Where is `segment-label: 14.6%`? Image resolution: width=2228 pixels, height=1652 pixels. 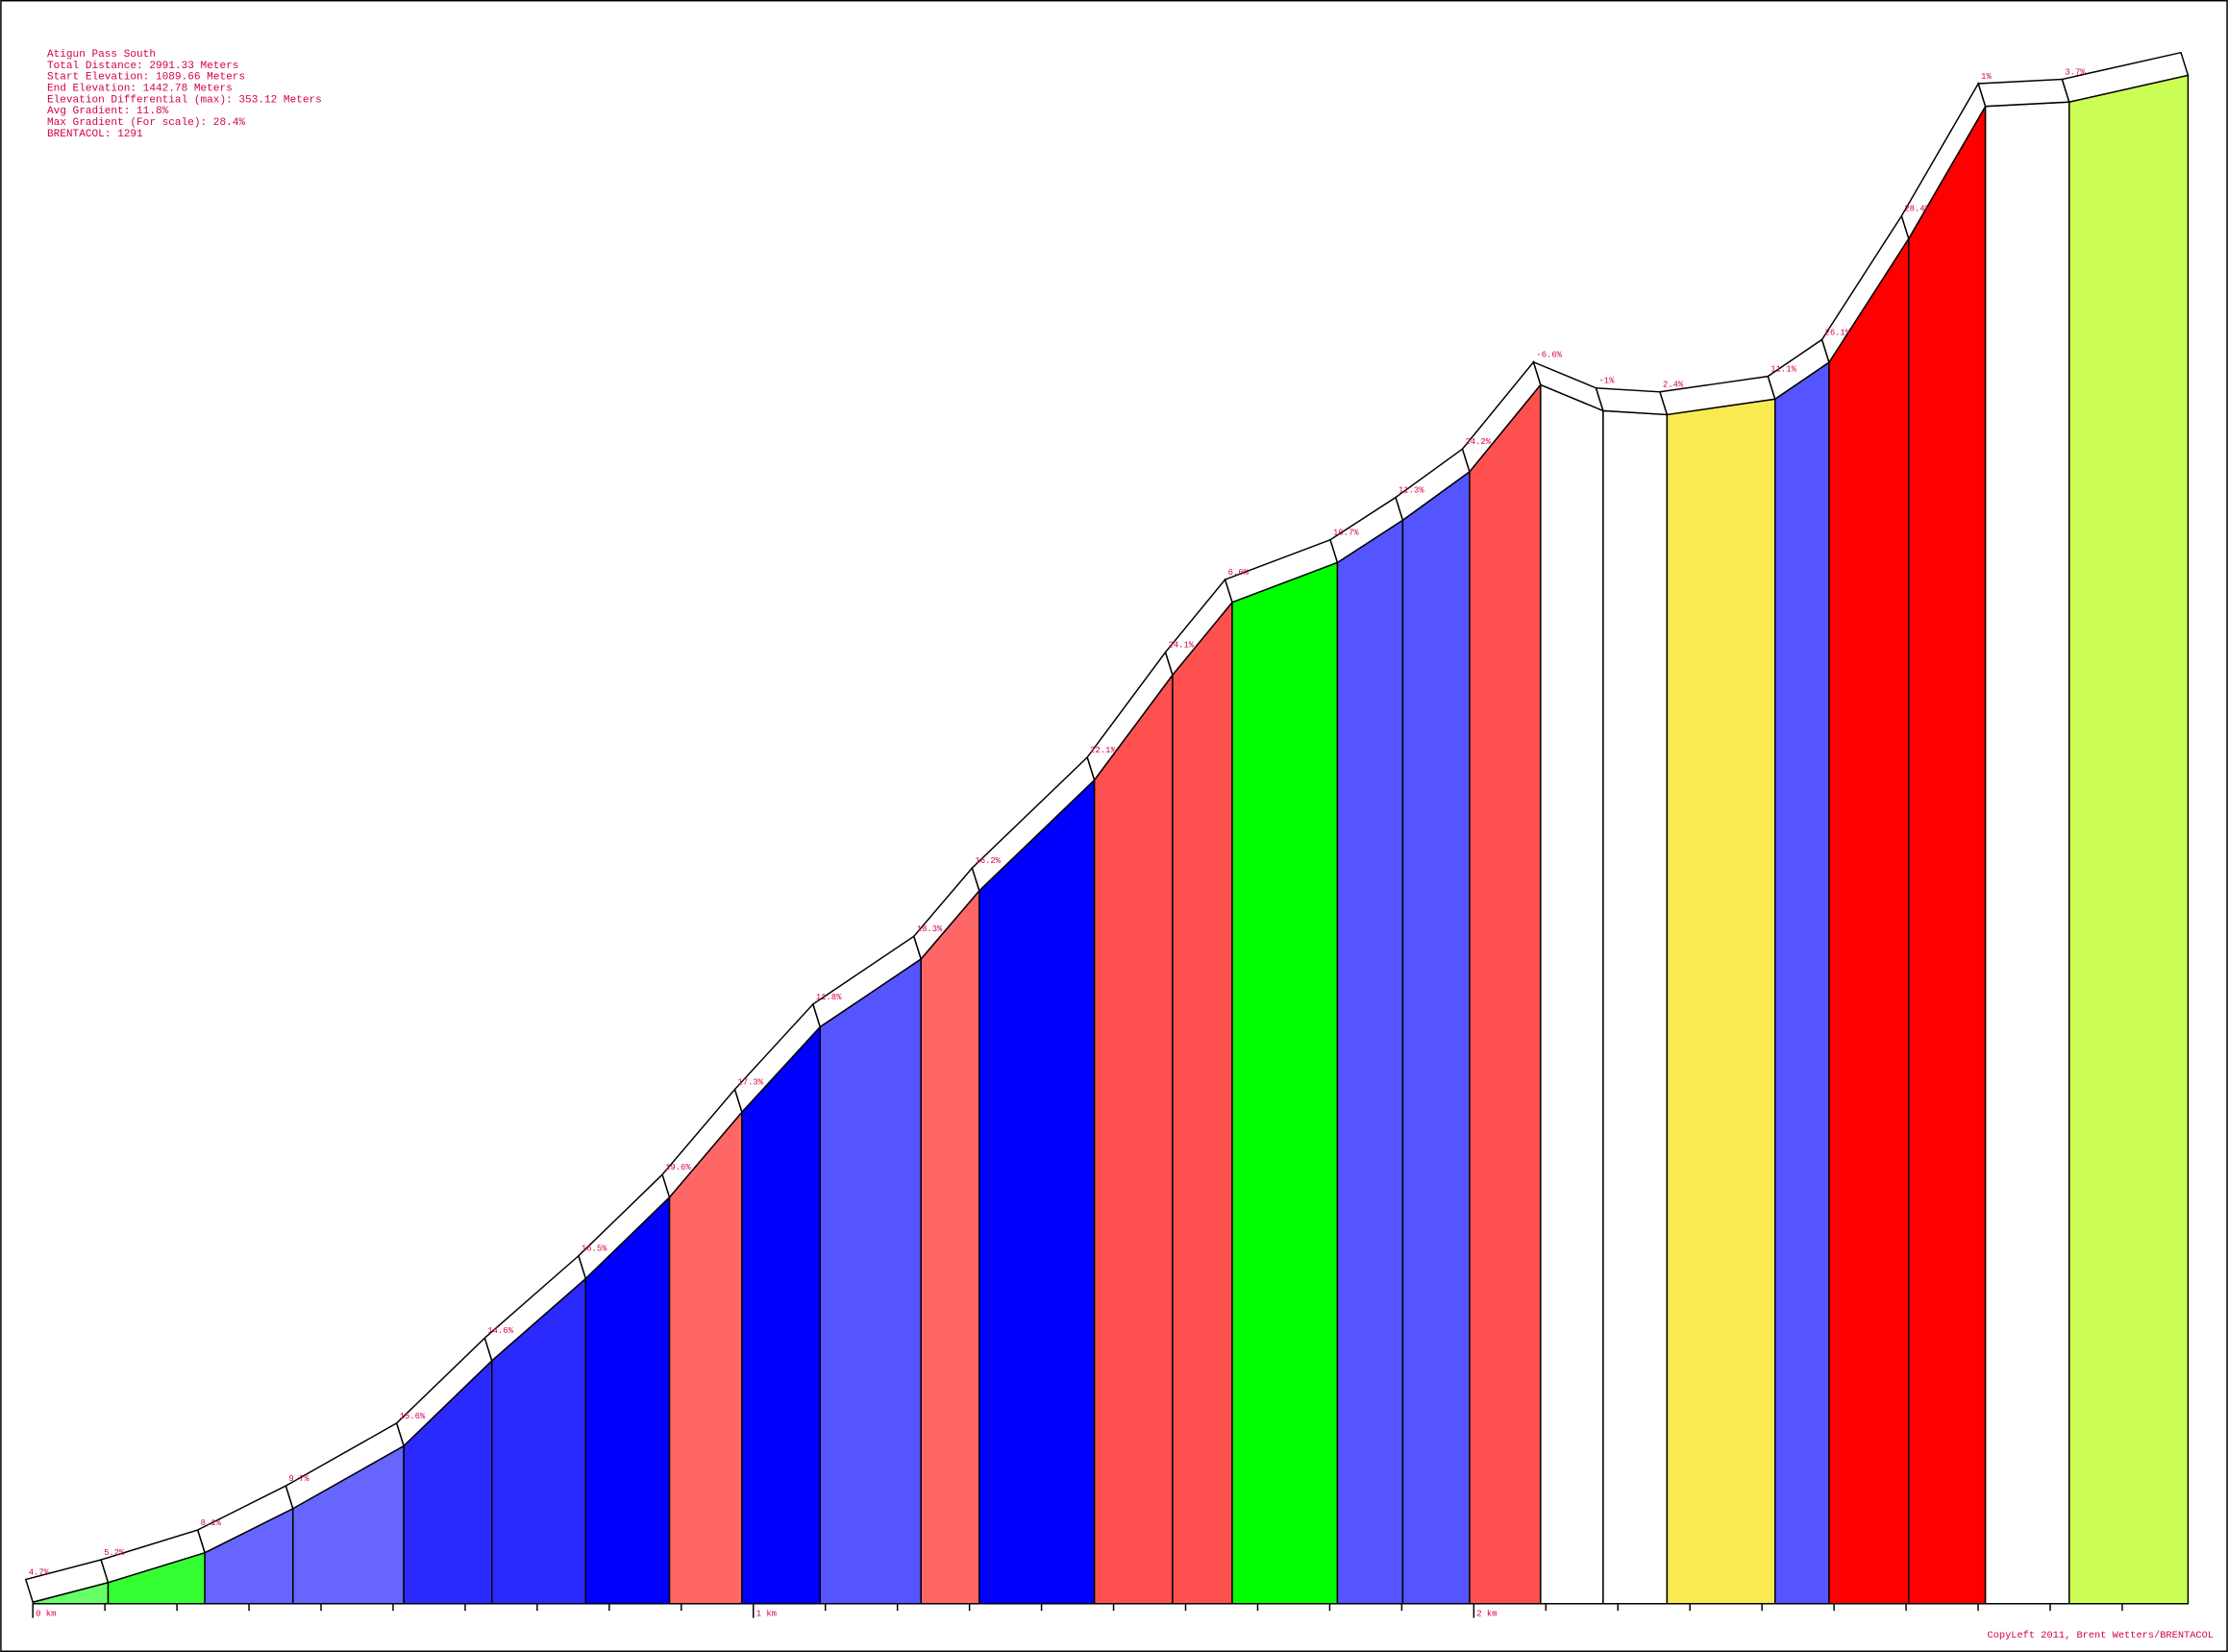
segment-label: 14.6% is located at coordinates (500, 1331).